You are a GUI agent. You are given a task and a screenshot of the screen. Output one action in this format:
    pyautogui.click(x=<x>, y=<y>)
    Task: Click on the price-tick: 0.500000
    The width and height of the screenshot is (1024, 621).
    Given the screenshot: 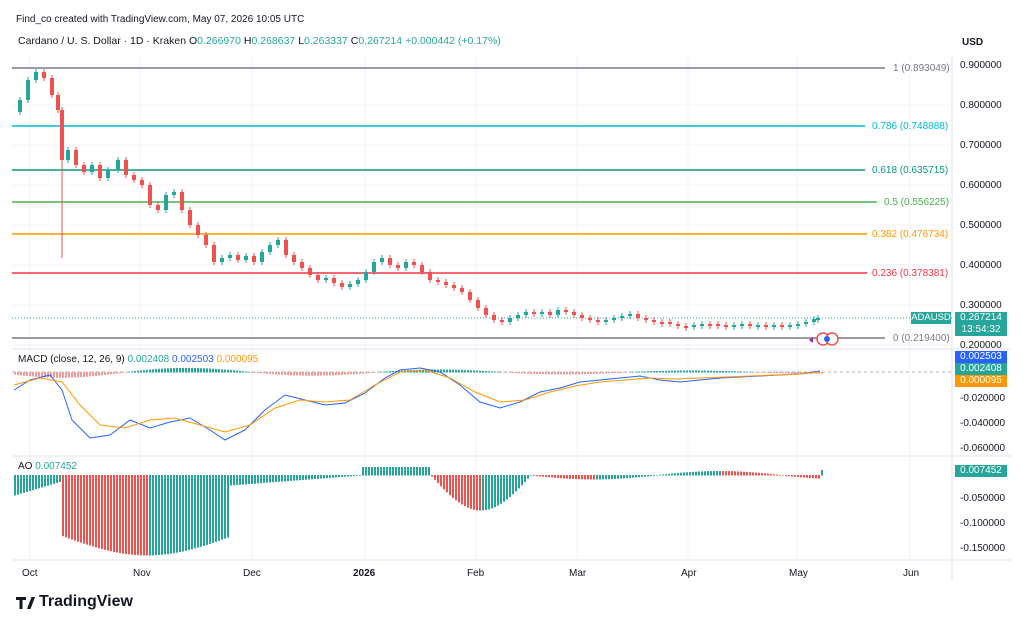 What is the action you would take?
    pyautogui.click(x=981, y=225)
    